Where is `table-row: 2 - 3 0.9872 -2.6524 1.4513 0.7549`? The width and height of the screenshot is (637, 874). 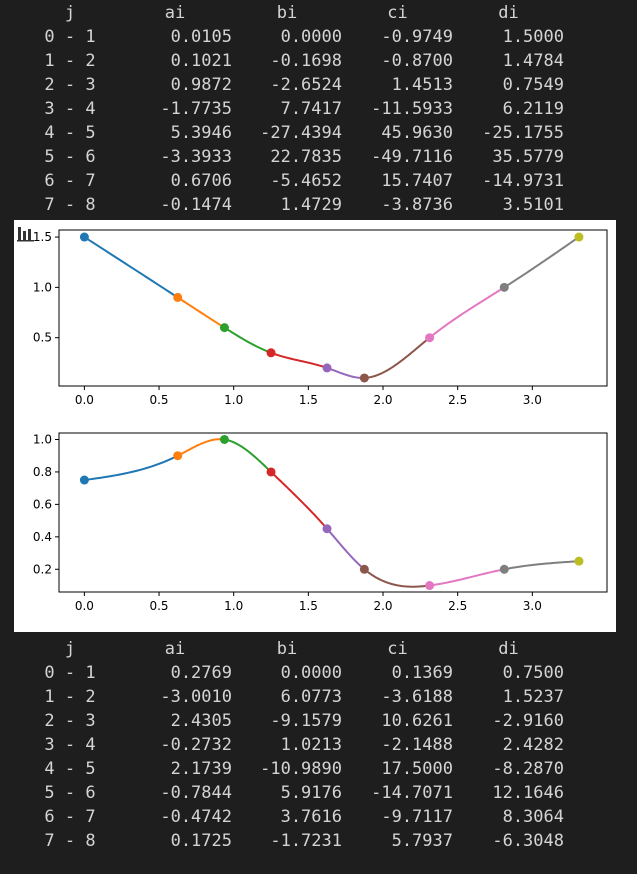 table-row: 2 - 3 0.9872 -2.6524 1.4513 0.7549 is located at coordinates (318, 85).